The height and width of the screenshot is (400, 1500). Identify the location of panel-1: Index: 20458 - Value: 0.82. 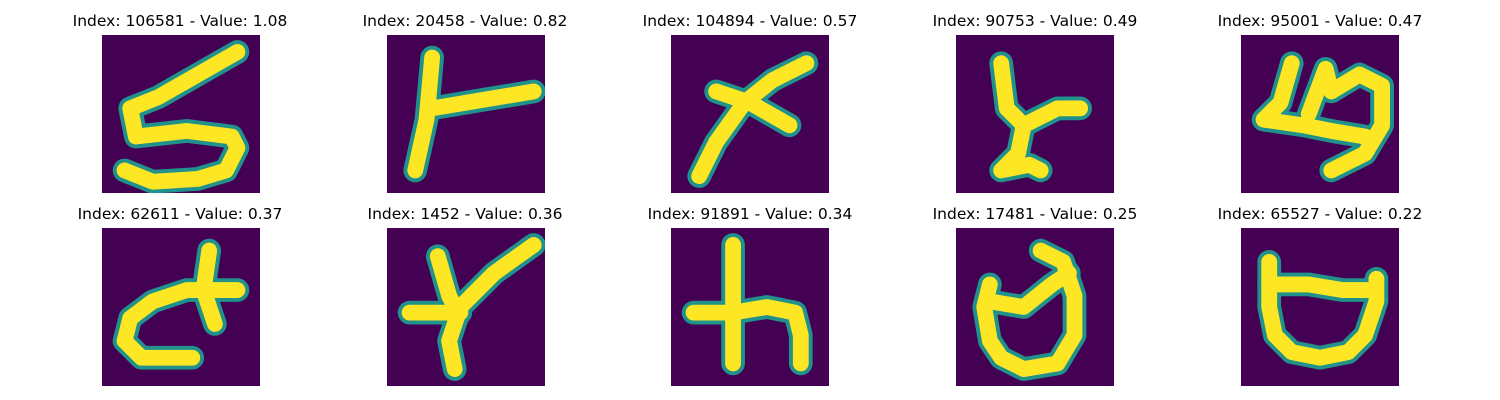
(465, 105).